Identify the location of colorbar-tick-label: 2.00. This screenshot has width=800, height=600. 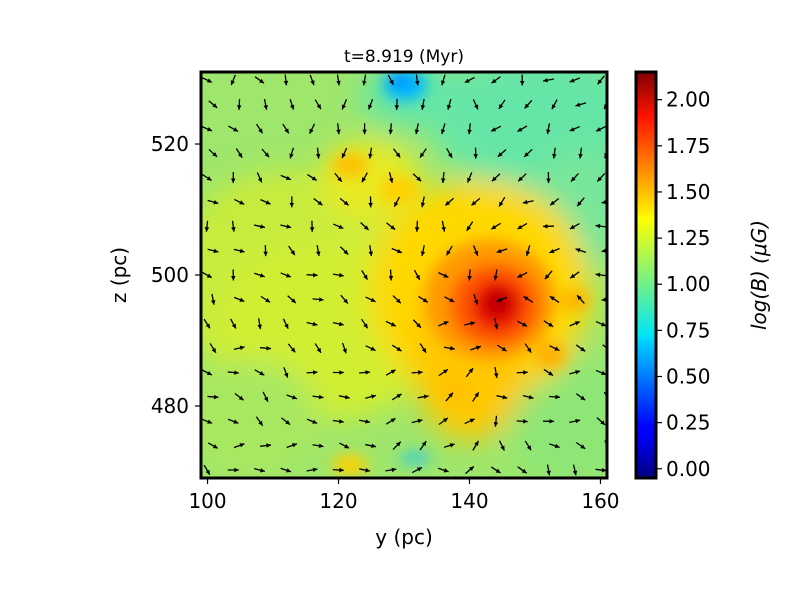
(688, 100).